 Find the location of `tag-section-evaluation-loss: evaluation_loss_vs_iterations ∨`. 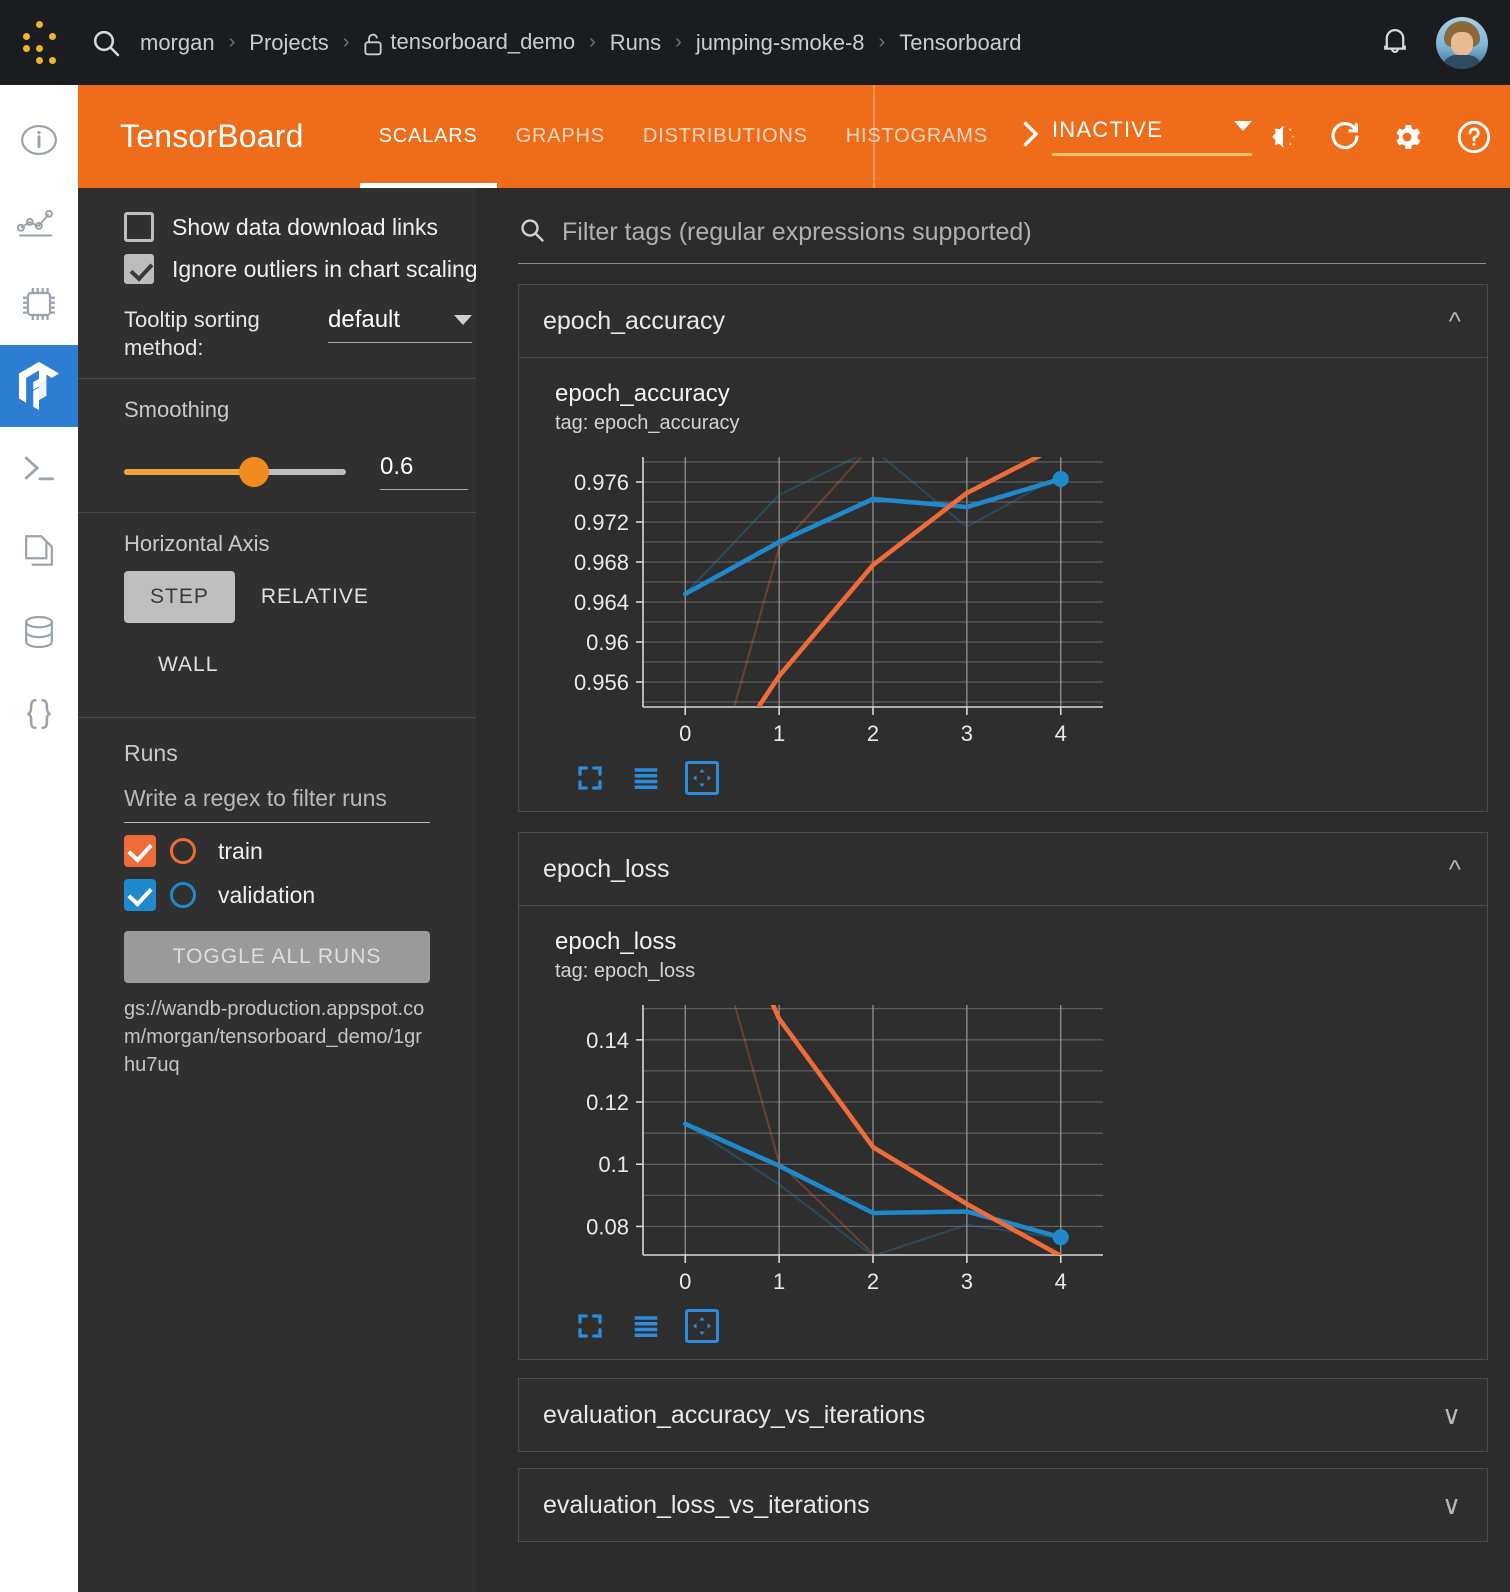

tag-section-evaluation-loss: evaluation_loss_vs_iterations ∨ is located at coordinates (1003, 1505).